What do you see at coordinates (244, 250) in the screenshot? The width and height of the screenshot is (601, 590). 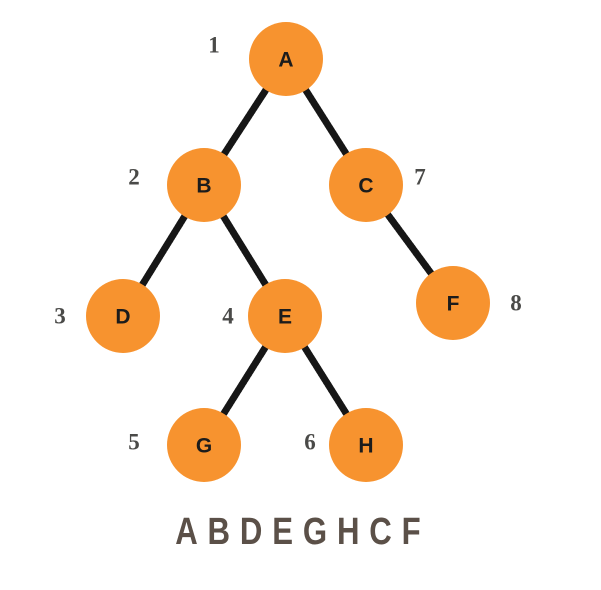 I see `edge-b-e` at bounding box center [244, 250].